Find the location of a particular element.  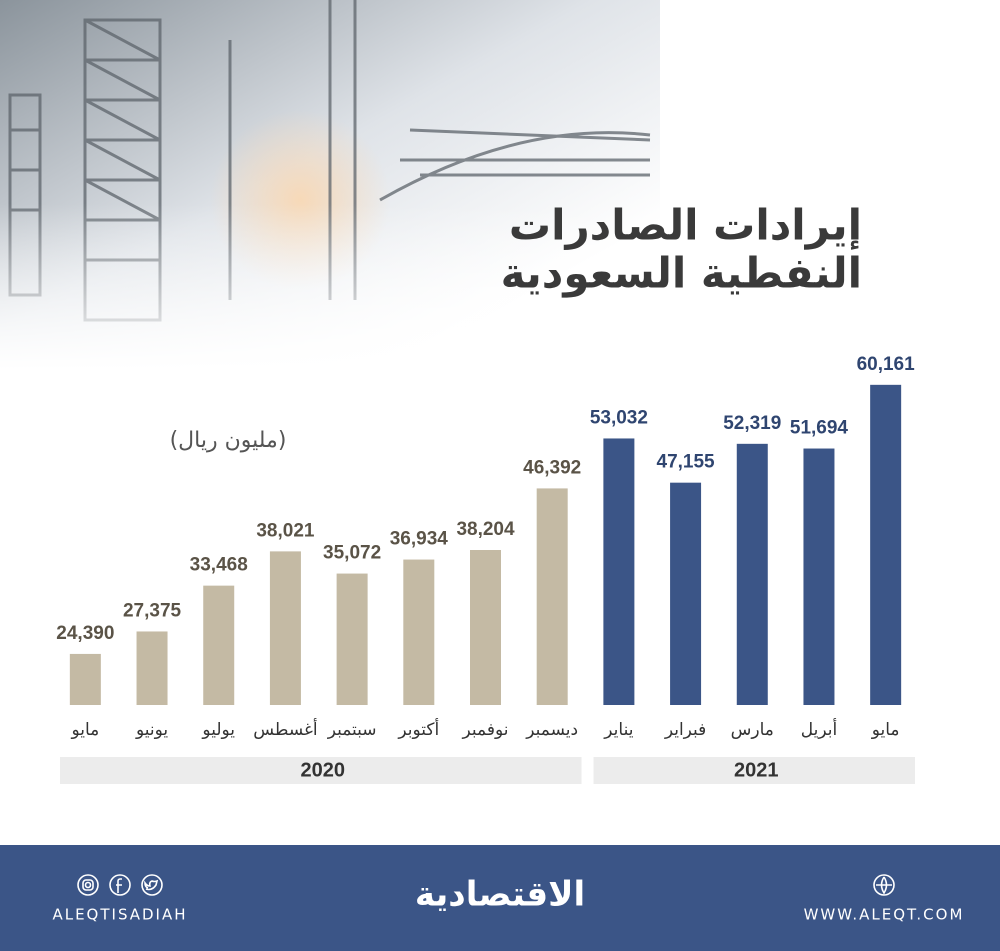

year-label: 2020 is located at coordinates (323, 770).